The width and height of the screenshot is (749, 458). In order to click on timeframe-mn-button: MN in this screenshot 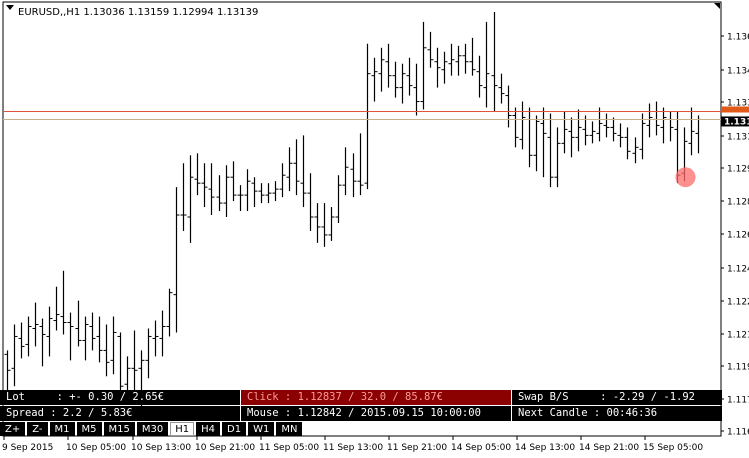, I will do `click(289, 429)`.